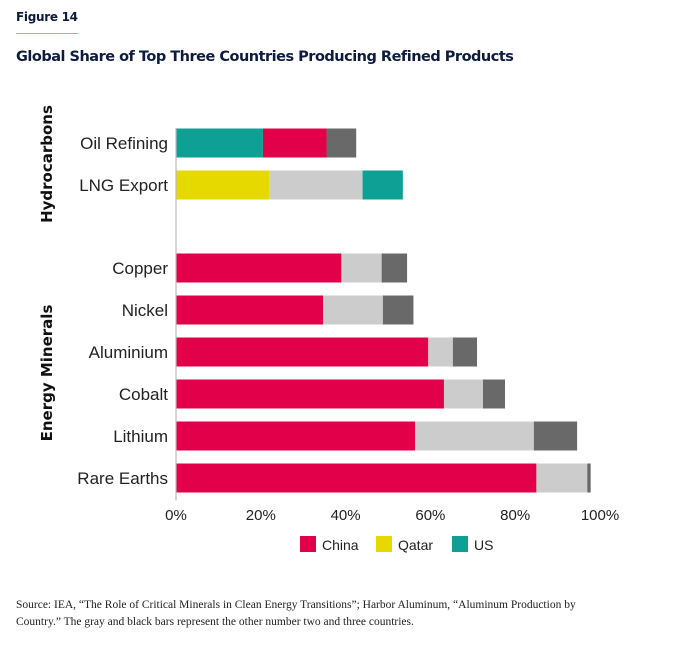 The image size is (680, 653). I want to click on legend-label: Qatar, so click(415, 545).